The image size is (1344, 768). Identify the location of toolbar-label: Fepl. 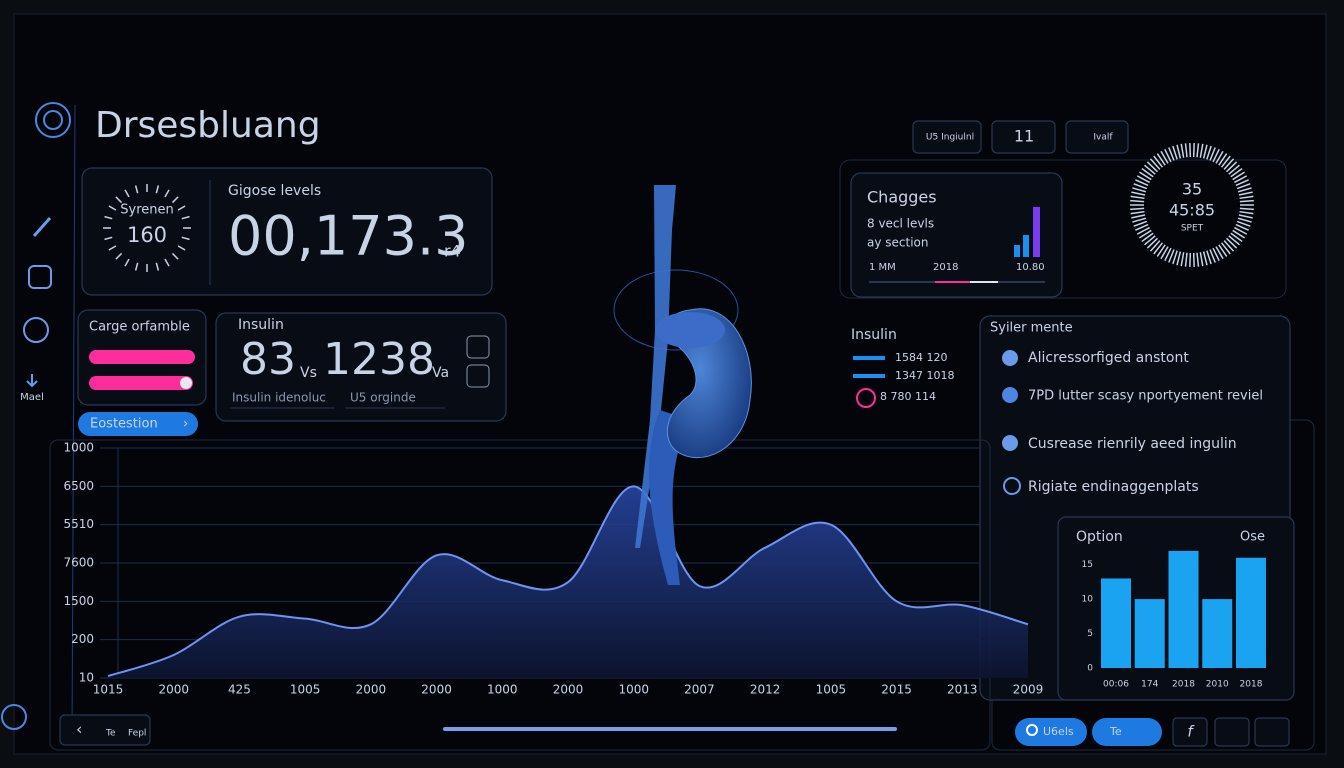
(137, 734).